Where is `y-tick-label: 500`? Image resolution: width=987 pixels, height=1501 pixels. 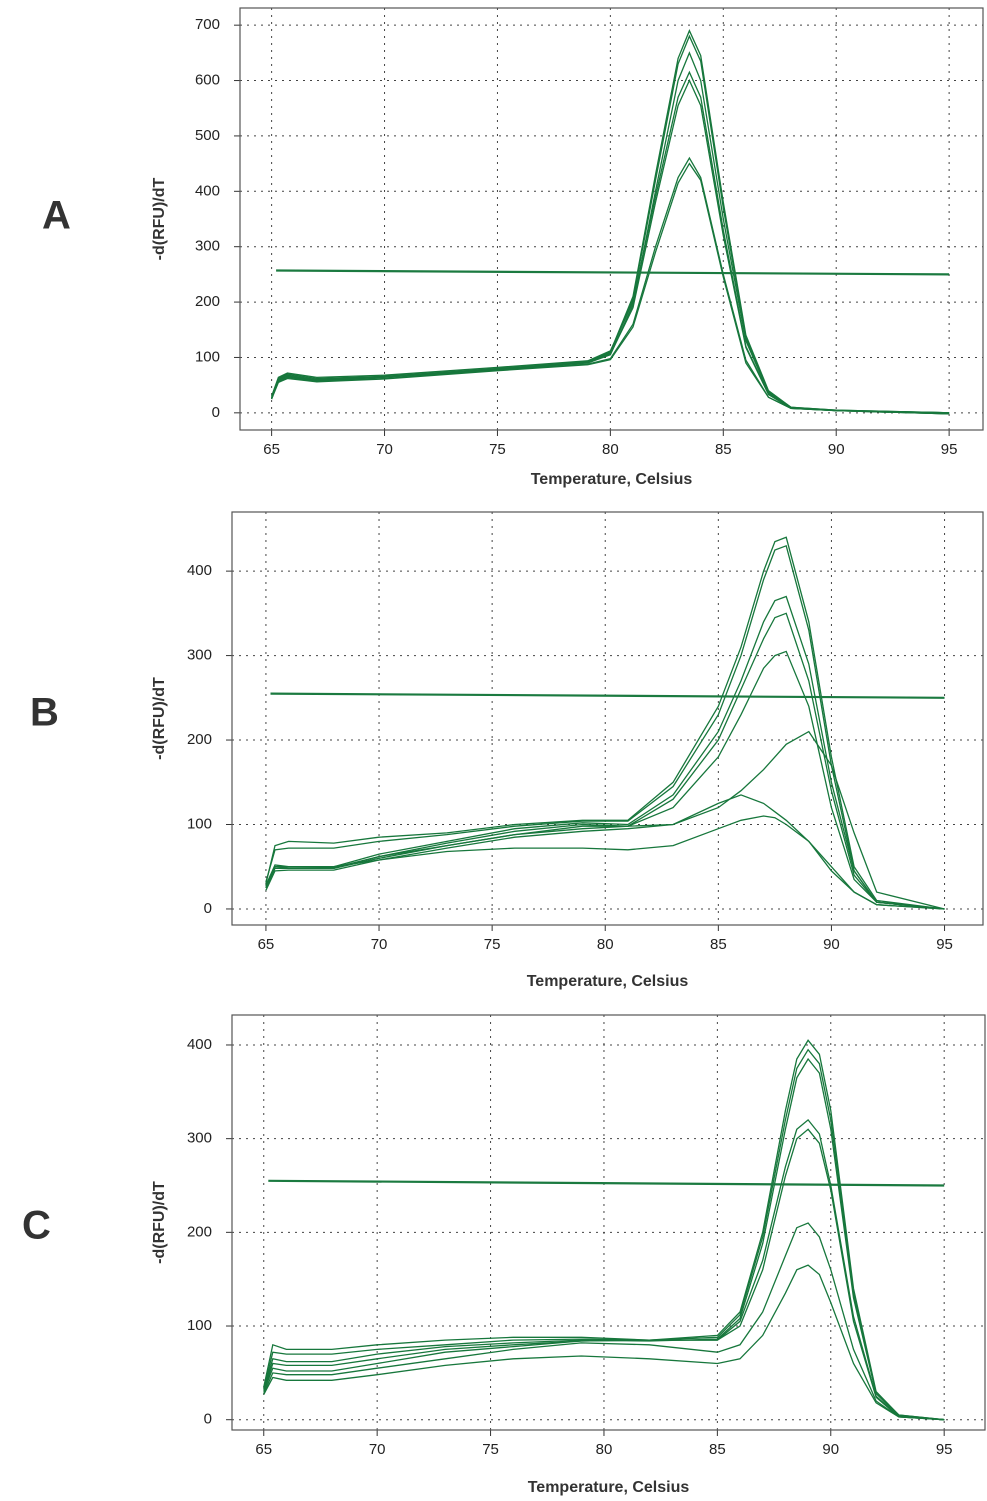 y-tick-label: 500 is located at coordinates (207, 135).